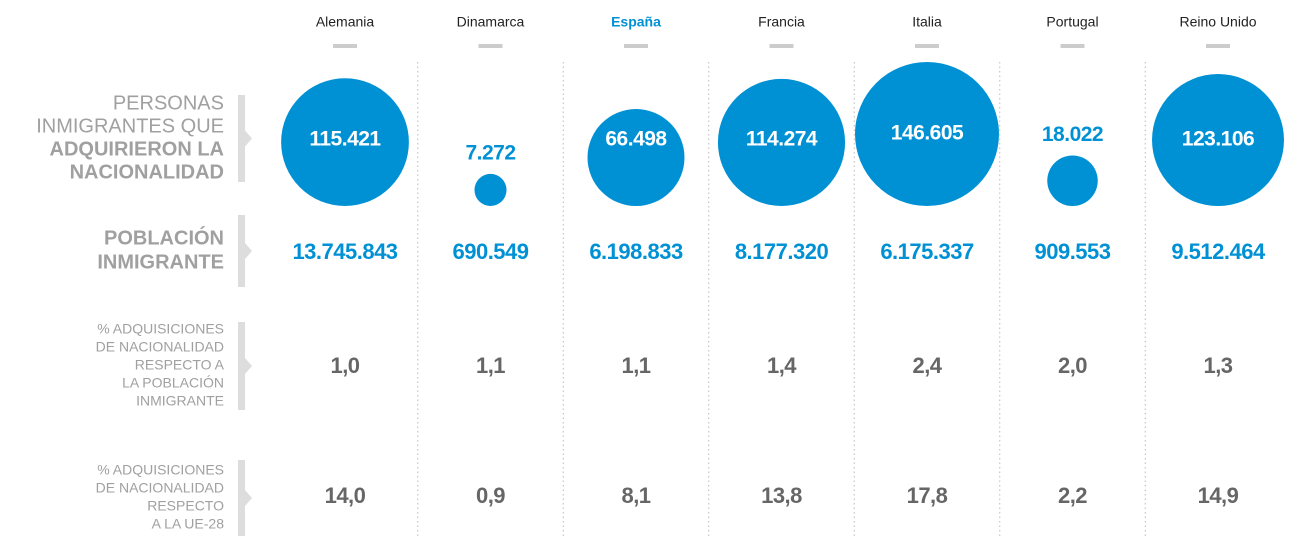 This screenshot has height=538, width=1290. I want to click on bubble-label: 146.605, so click(927, 133).